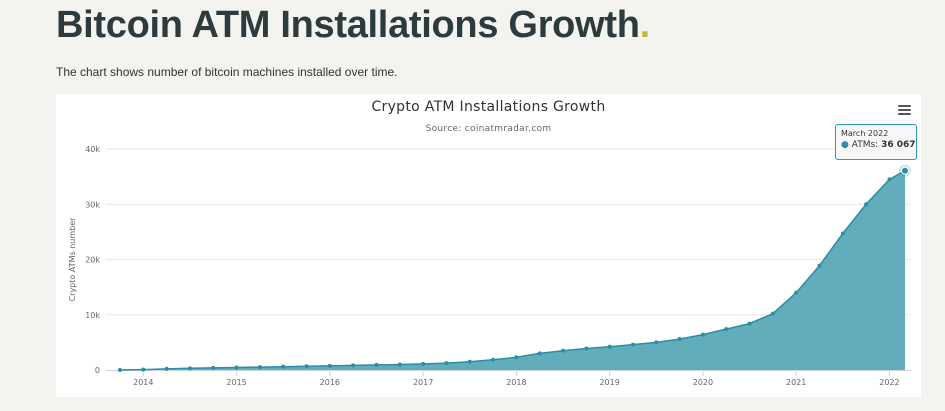 Image resolution: width=945 pixels, height=411 pixels. I want to click on y-axis-title: Crypto ATMs number, so click(72, 259).